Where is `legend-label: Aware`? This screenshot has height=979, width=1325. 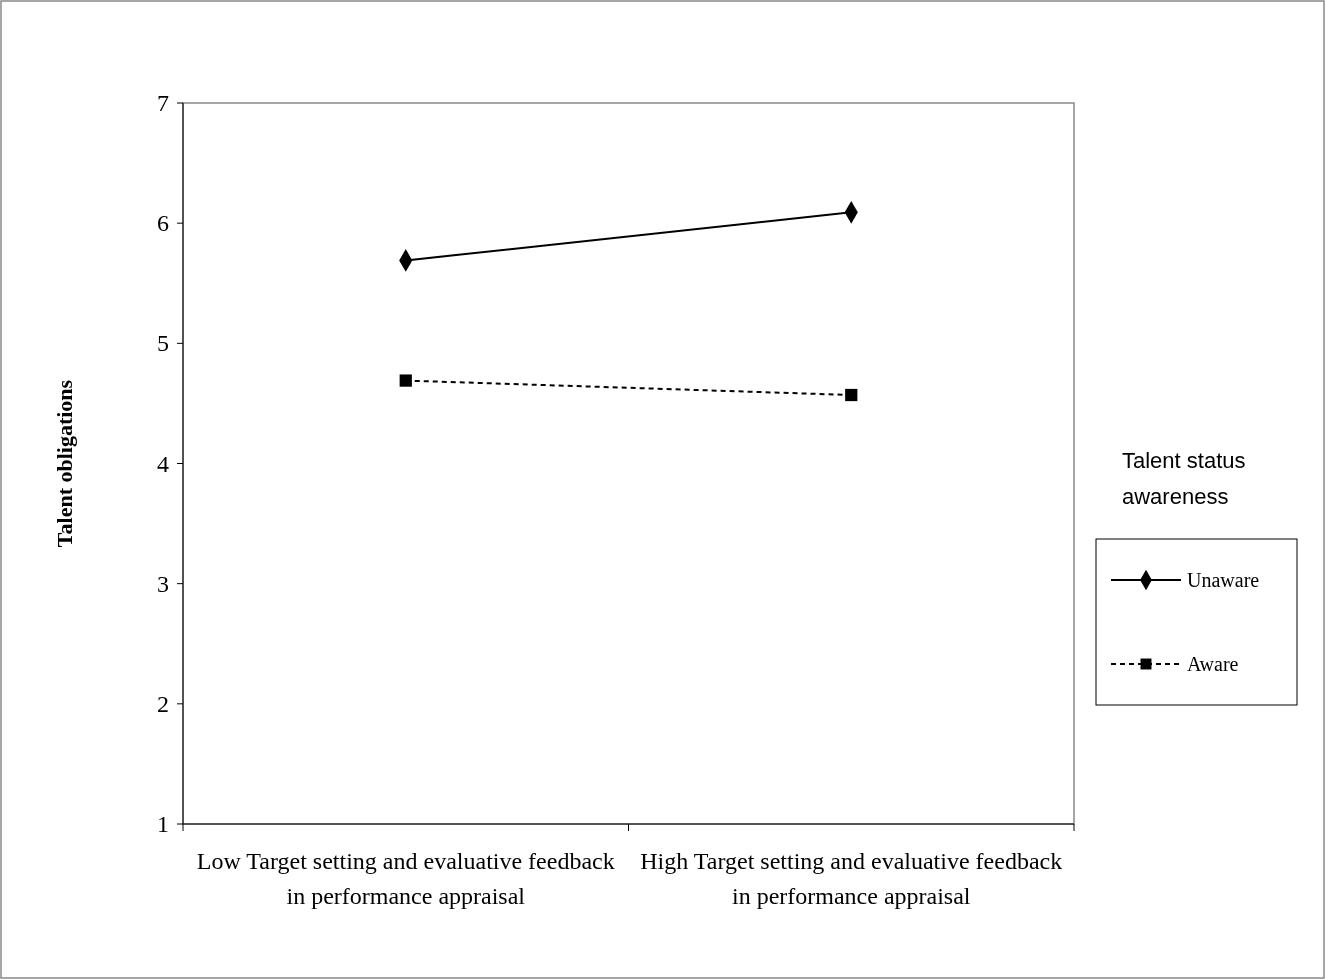
legend-label: Aware is located at coordinates (1213, 664).